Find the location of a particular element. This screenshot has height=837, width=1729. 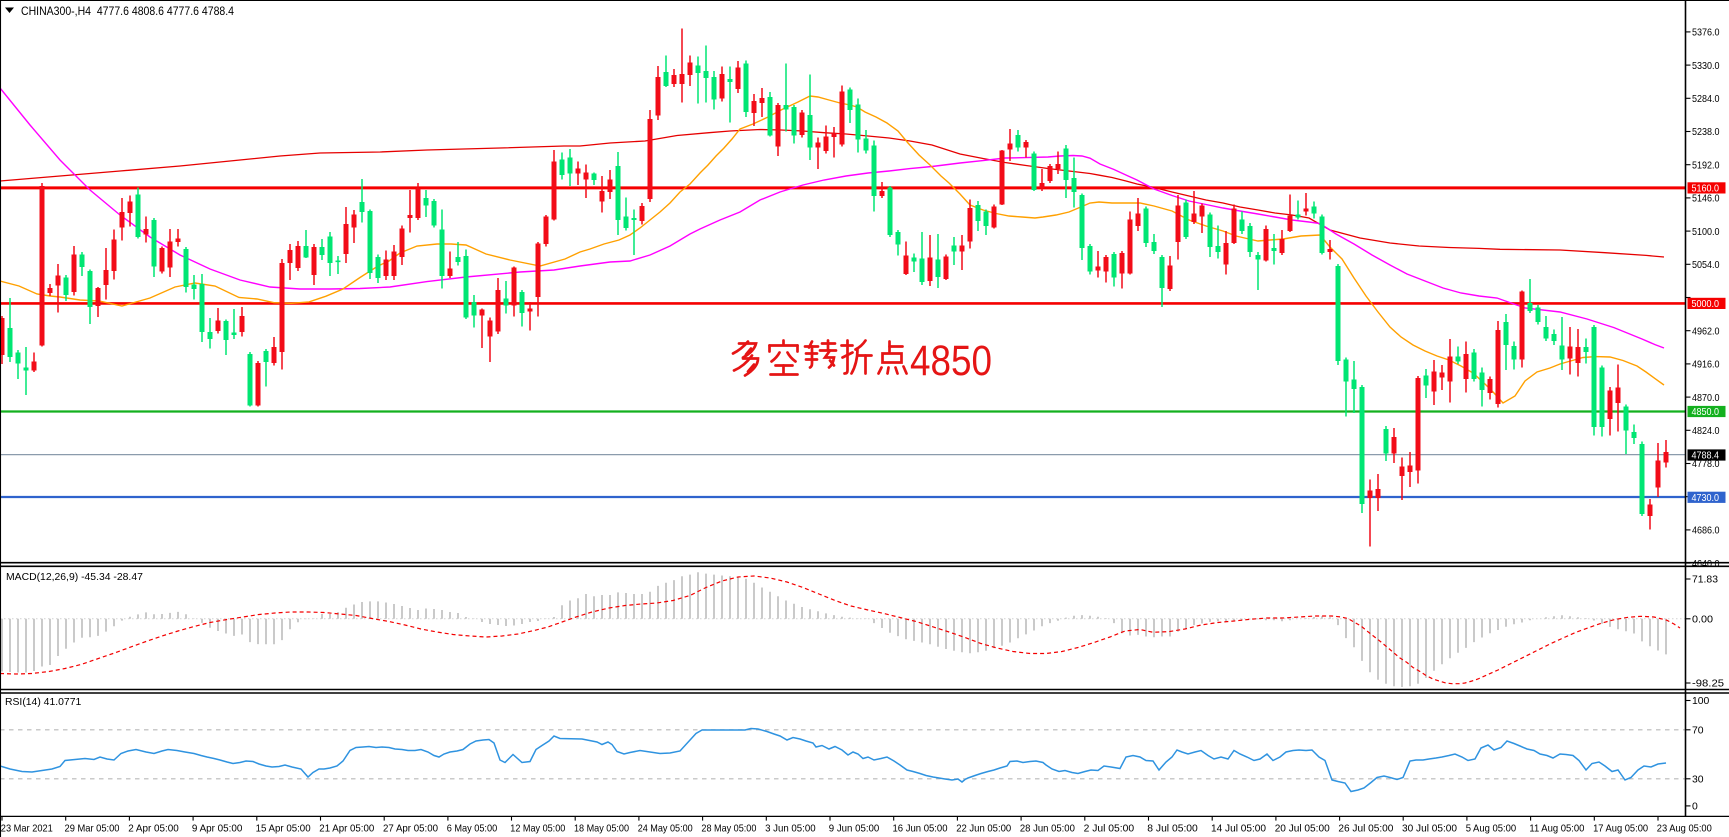

svg-text: 30 is located at coordinates (1698, 780).